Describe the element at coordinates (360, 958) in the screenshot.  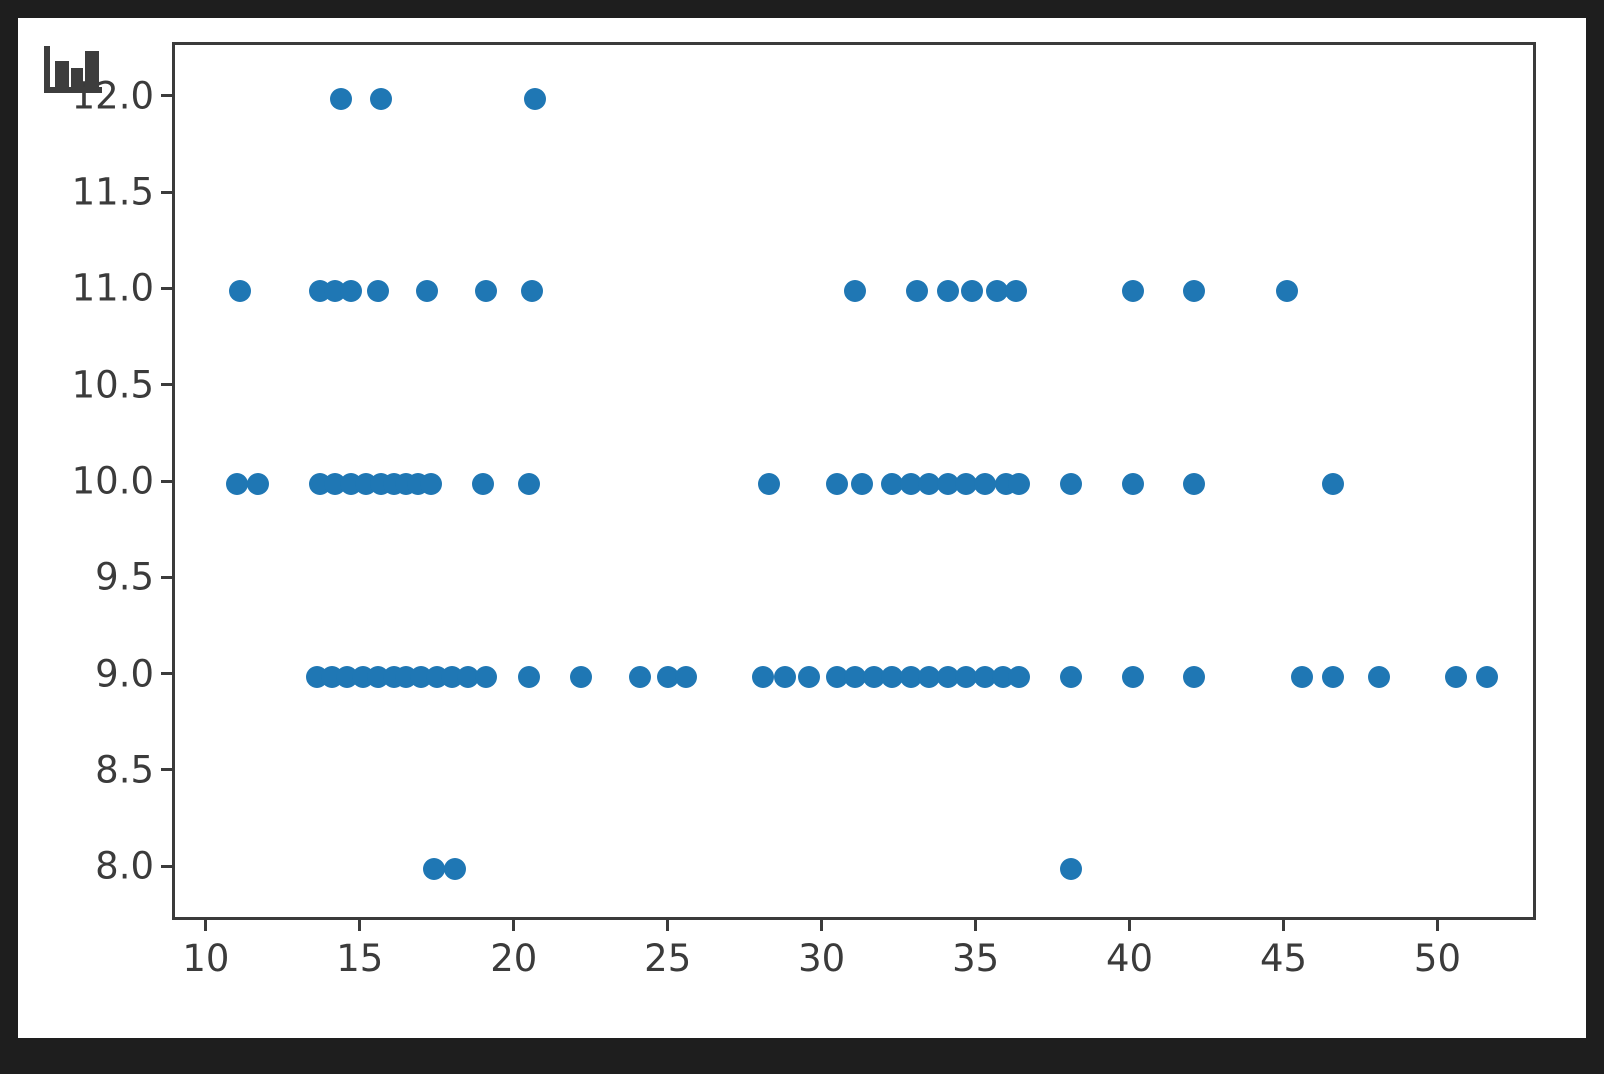
I see `x-tick-label: 15` at that location.